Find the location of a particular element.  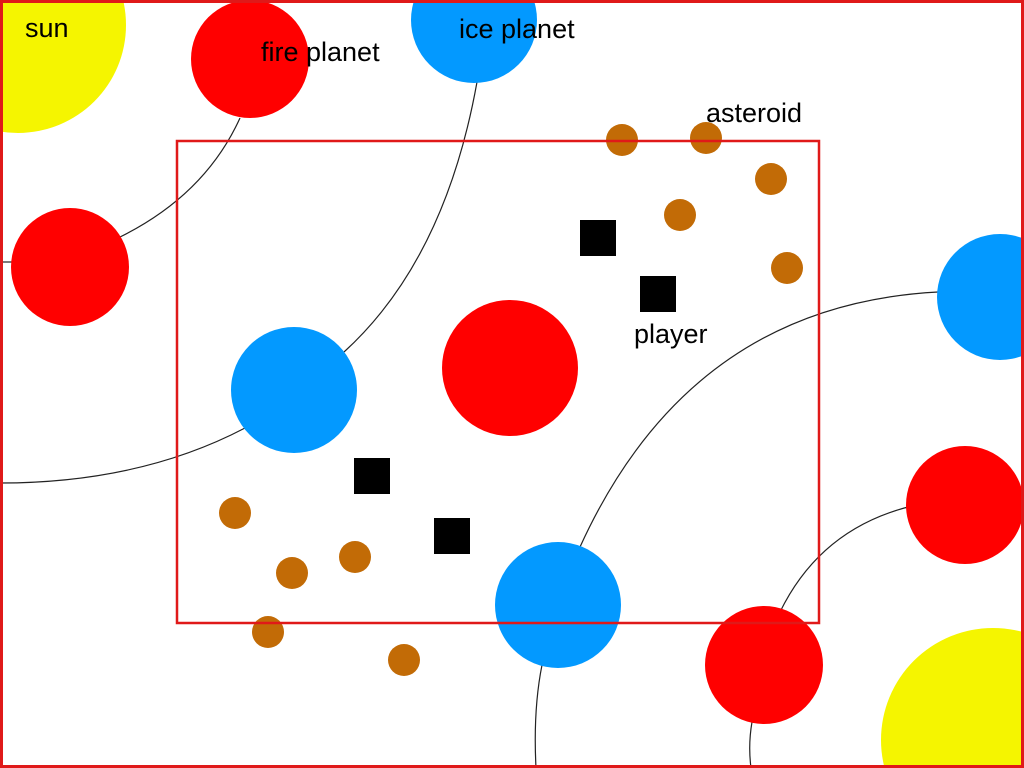

asteroid-label: asteroid is located at coordinates (754, 113).